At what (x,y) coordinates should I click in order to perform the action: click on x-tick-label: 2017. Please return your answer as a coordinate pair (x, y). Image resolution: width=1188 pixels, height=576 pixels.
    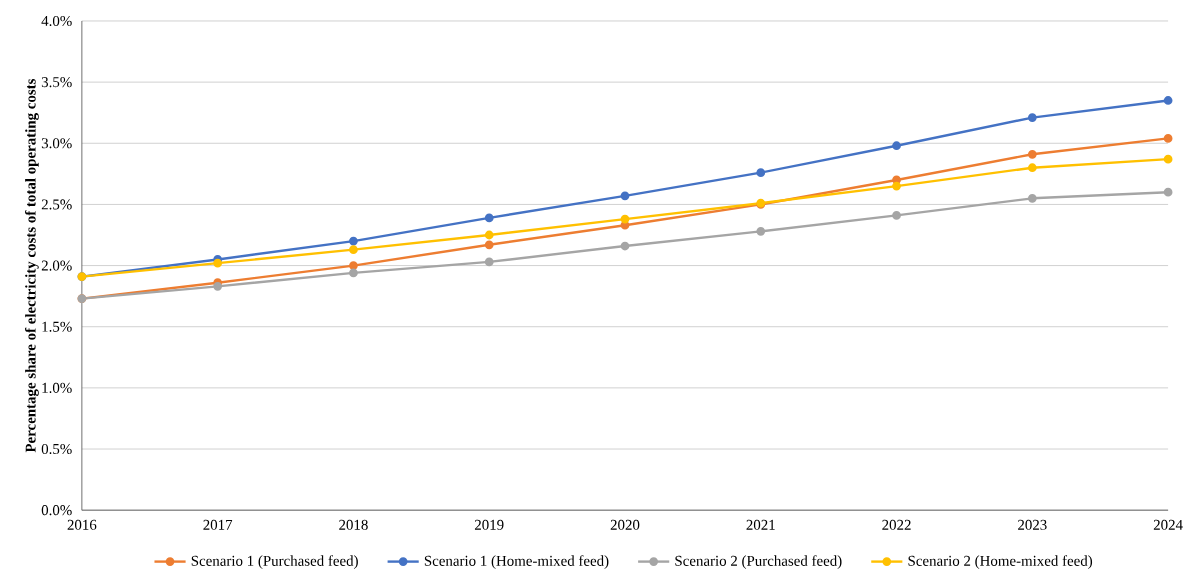
    Looking at the image, I should click on (218, 524).